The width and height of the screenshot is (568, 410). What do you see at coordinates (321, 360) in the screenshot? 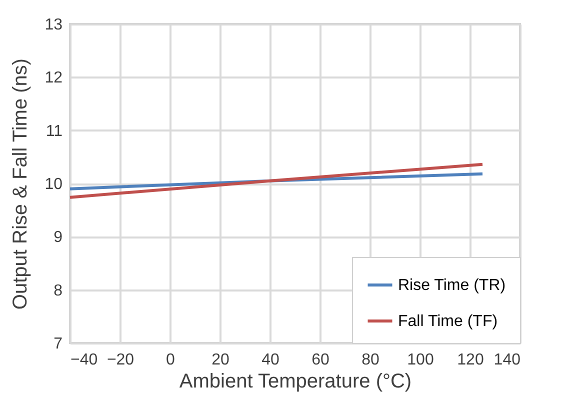
I see `x-tick-label: 60` at bounding box center [321, 360].